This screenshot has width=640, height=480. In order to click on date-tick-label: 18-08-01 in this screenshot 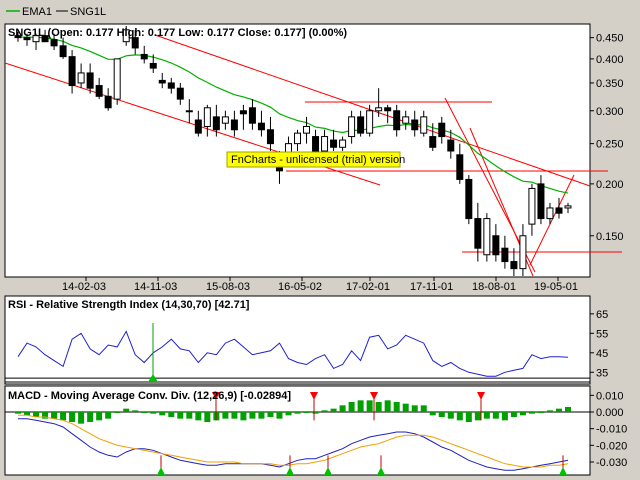, I will do `click(494, 287)`.